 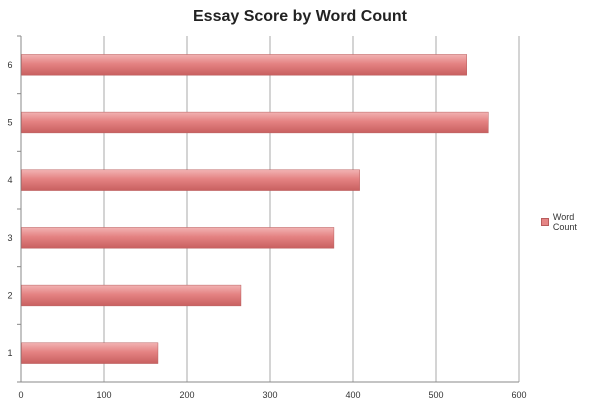 I want to click on legend-label: Word Count, so click(x=564, y=222).